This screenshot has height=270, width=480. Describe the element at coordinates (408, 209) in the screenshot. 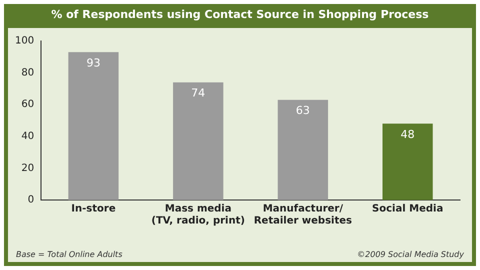

I see `x-tick-label: Social Media` at that location.